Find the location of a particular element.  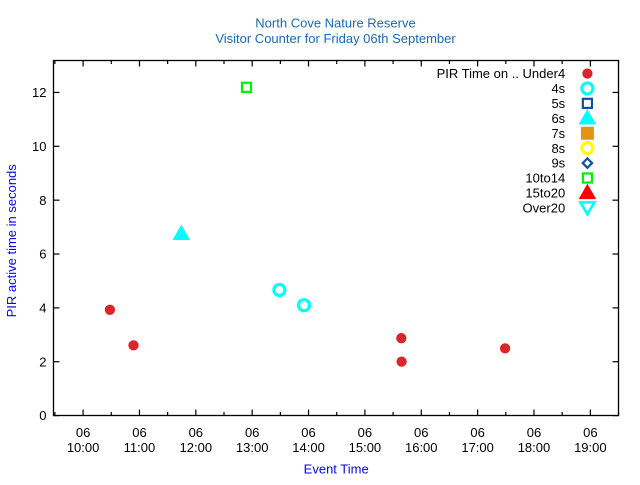

svg-text: 8 is located at coordinates (42, 200).